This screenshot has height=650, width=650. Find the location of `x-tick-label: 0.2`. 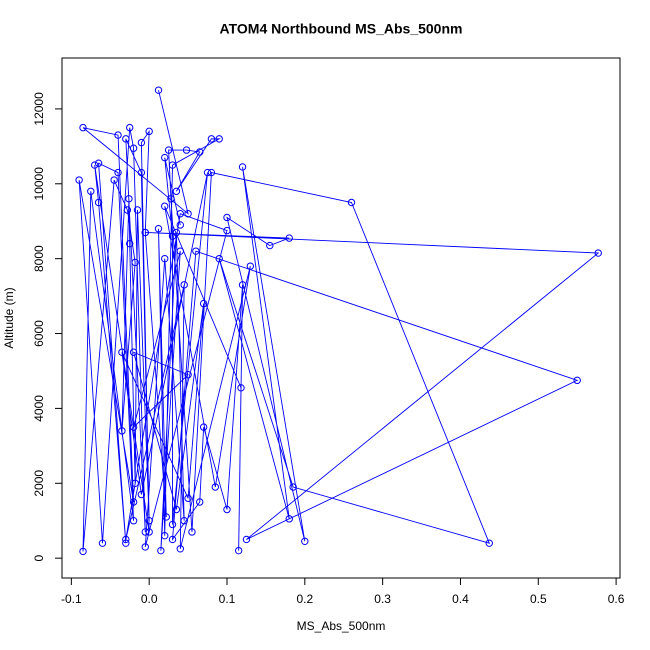

x-tick-label: 0.2 is located at coordinates (304, 599).